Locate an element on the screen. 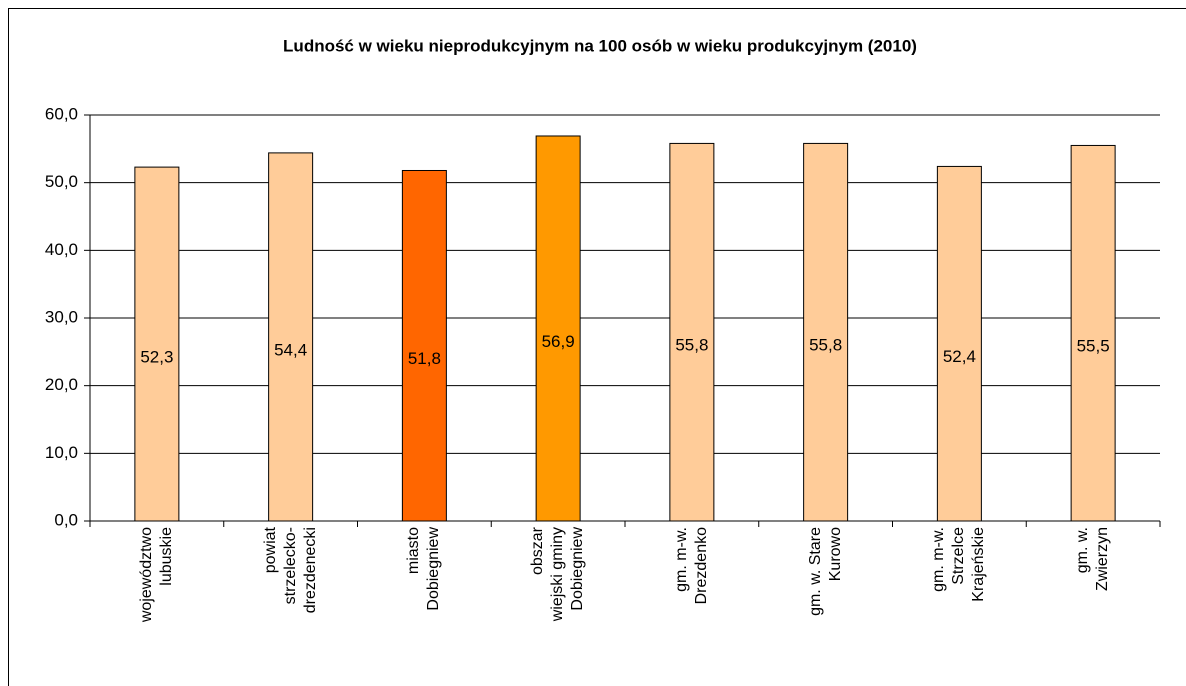  x-tick-label: gm. m-w. Drezdenko is located at coordinates (691, 566).